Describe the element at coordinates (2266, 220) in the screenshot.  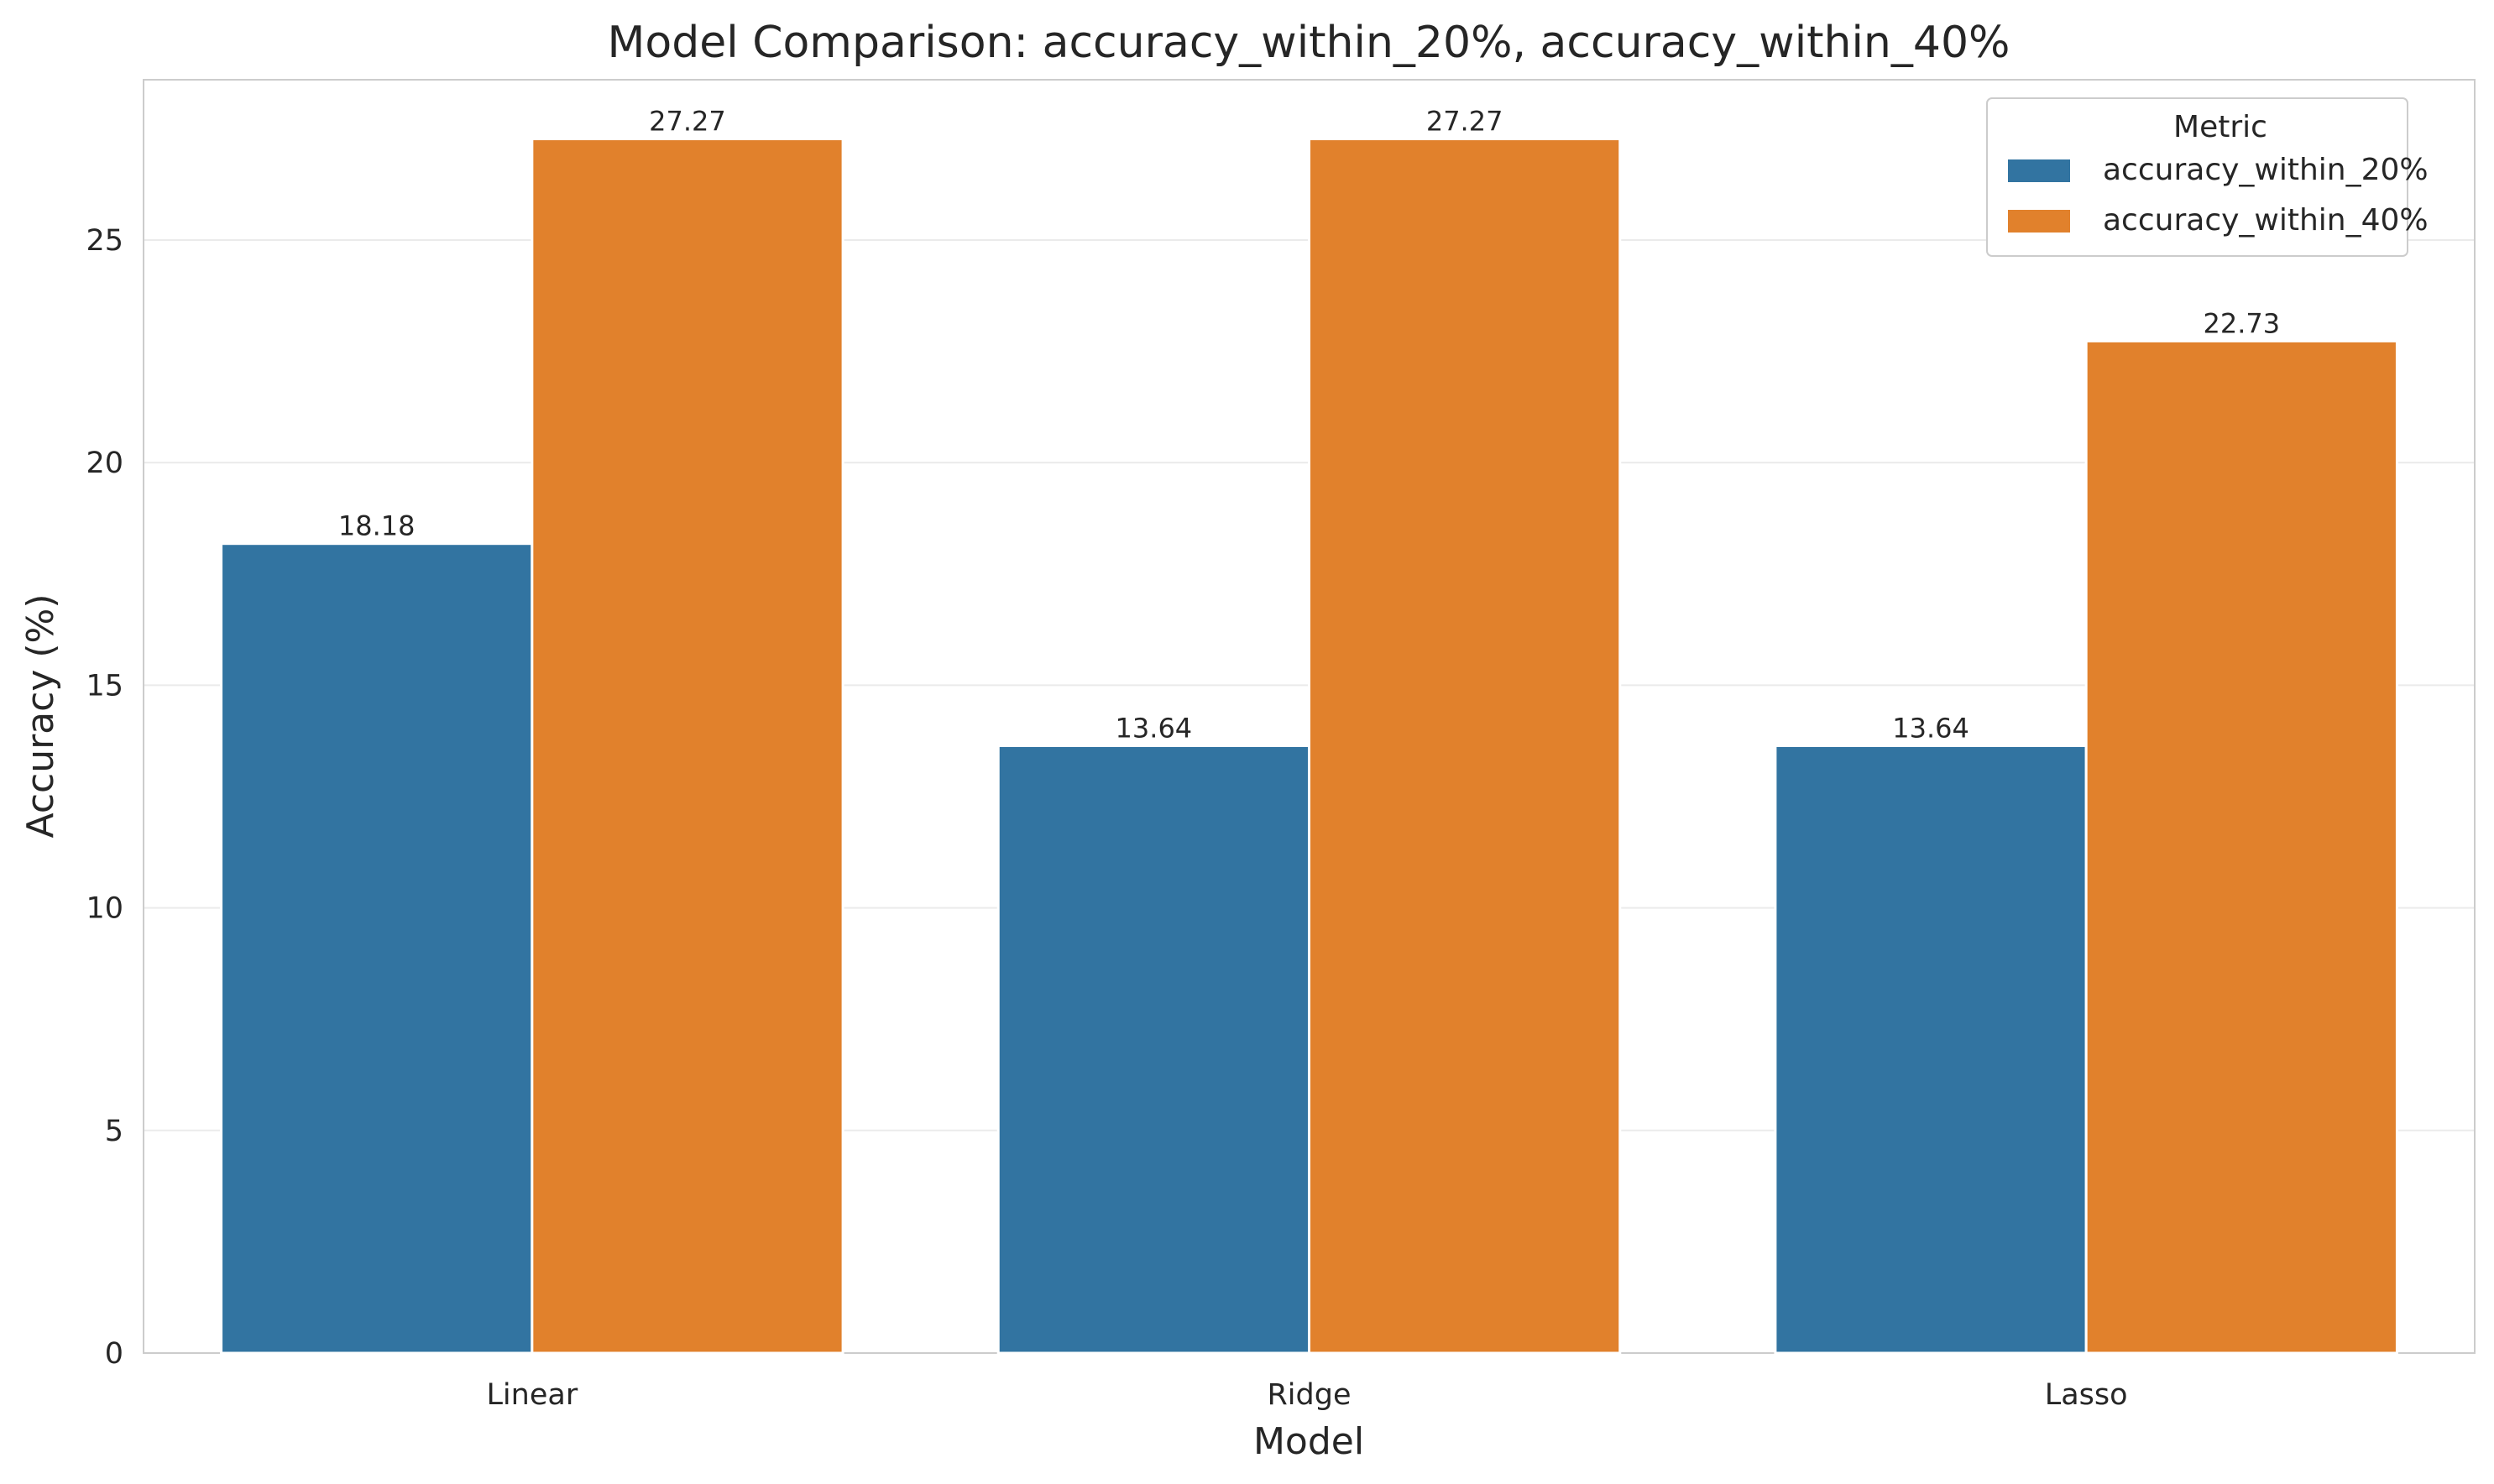
I see `legend-entry-label: accuracy_within_40%` at that location.